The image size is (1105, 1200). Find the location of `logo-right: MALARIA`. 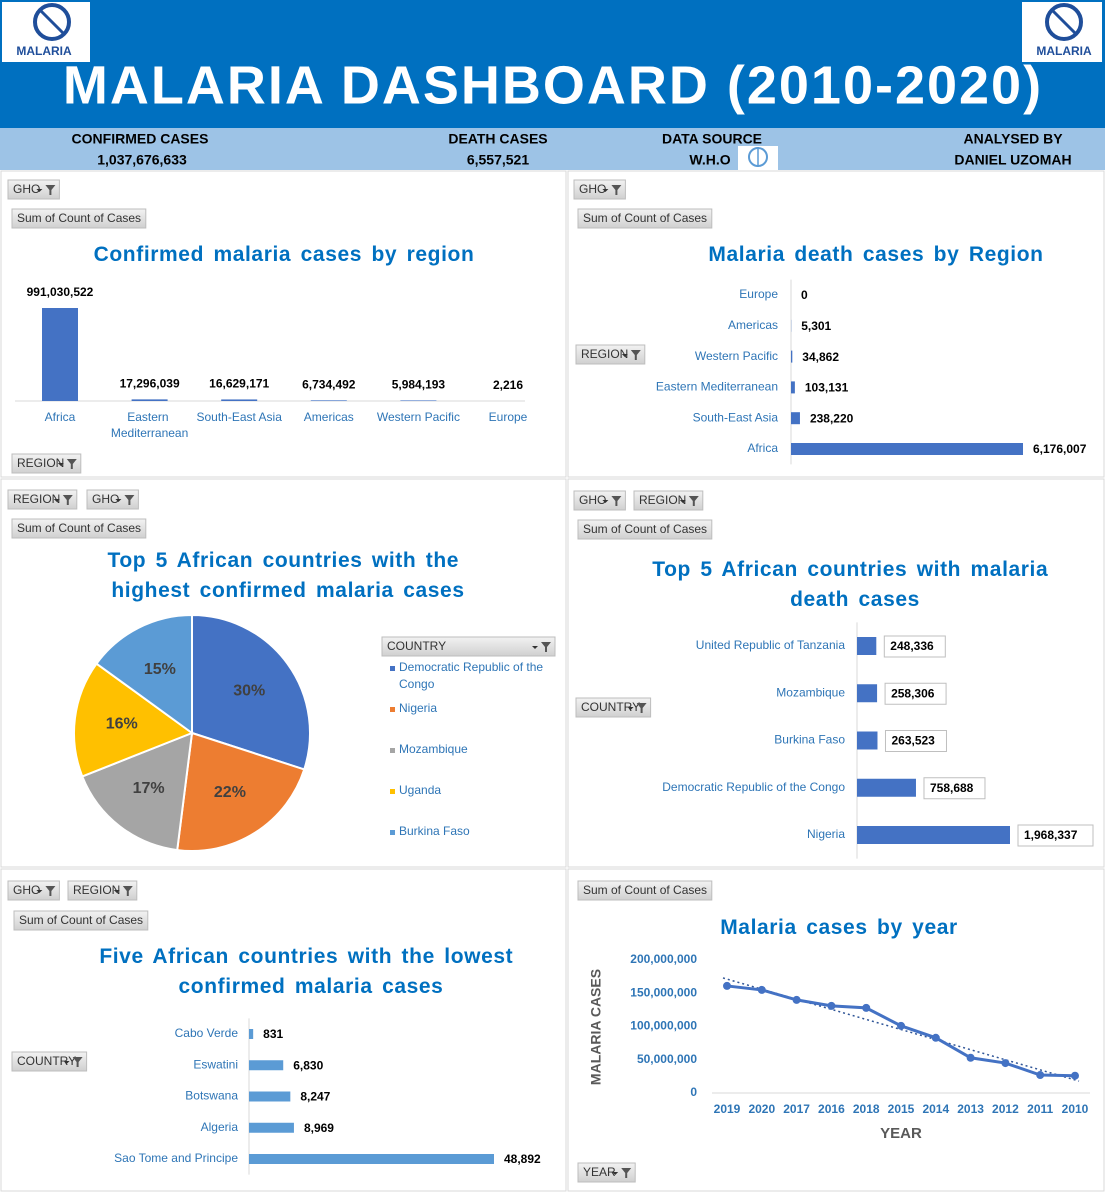

logo-right: MALARIA is located at coordinates (1062, 32).